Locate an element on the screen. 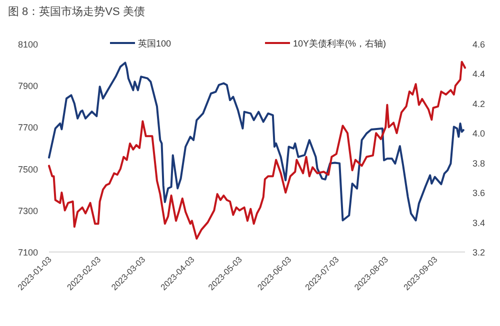  legend-item: 10Y美债利率(%，右轴) is located at coordinates (325, 43).